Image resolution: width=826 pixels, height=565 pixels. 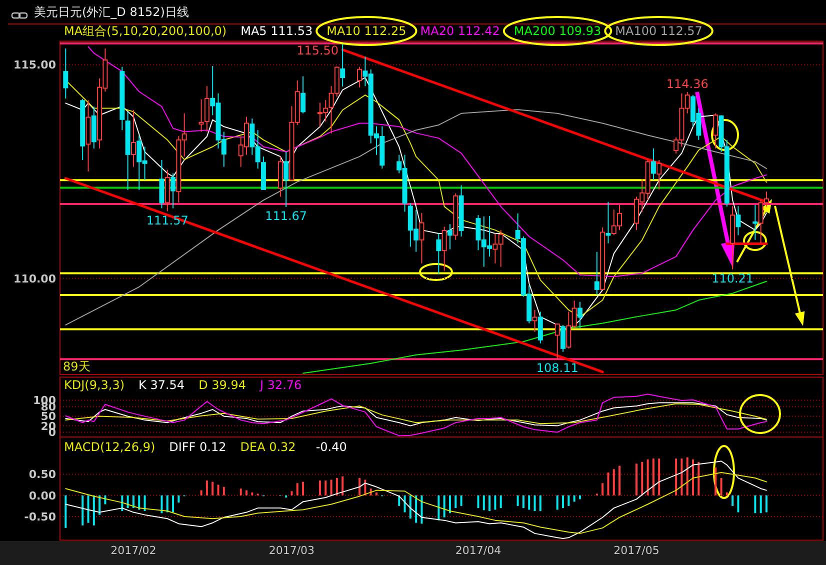 What do you see at coordinates (733, 278) in the screenshot?
I see `annotation: 110.21` at bounding box center [733, 278].